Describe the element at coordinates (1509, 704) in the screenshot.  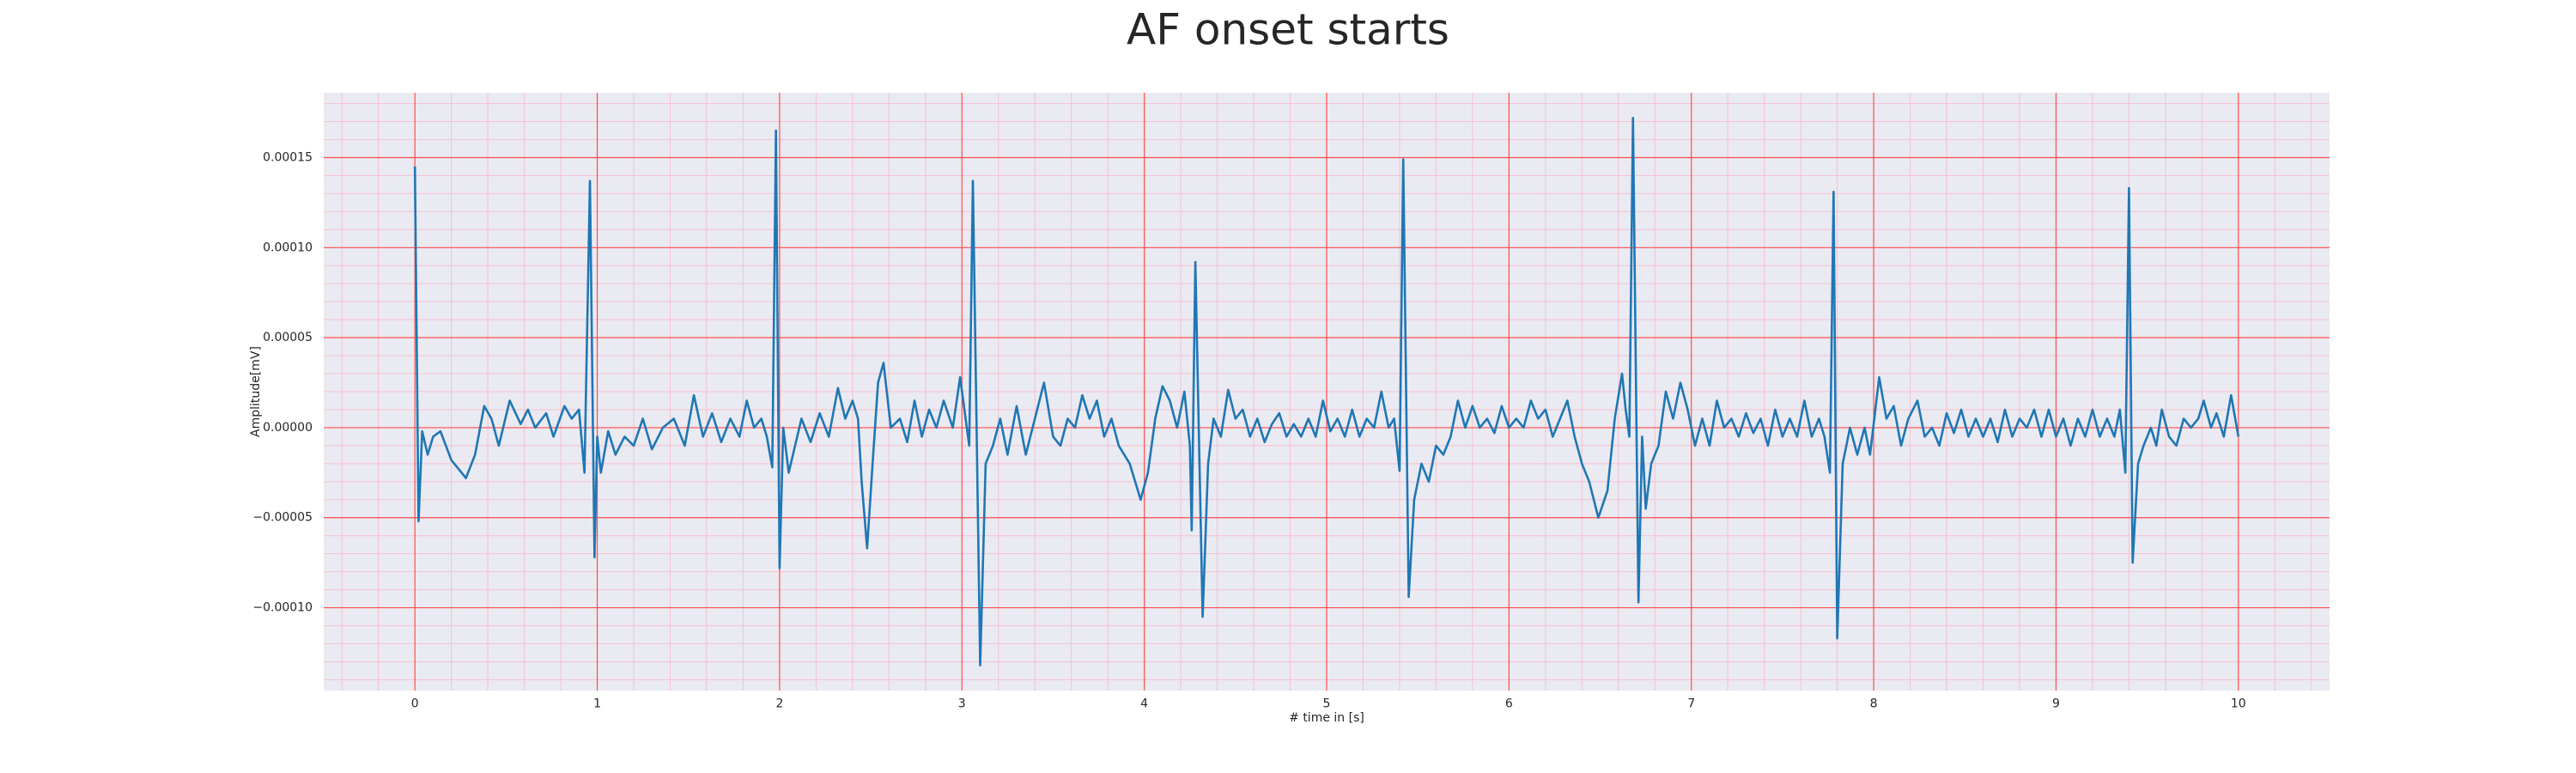
I see `x-tick-label: 6` at that location.